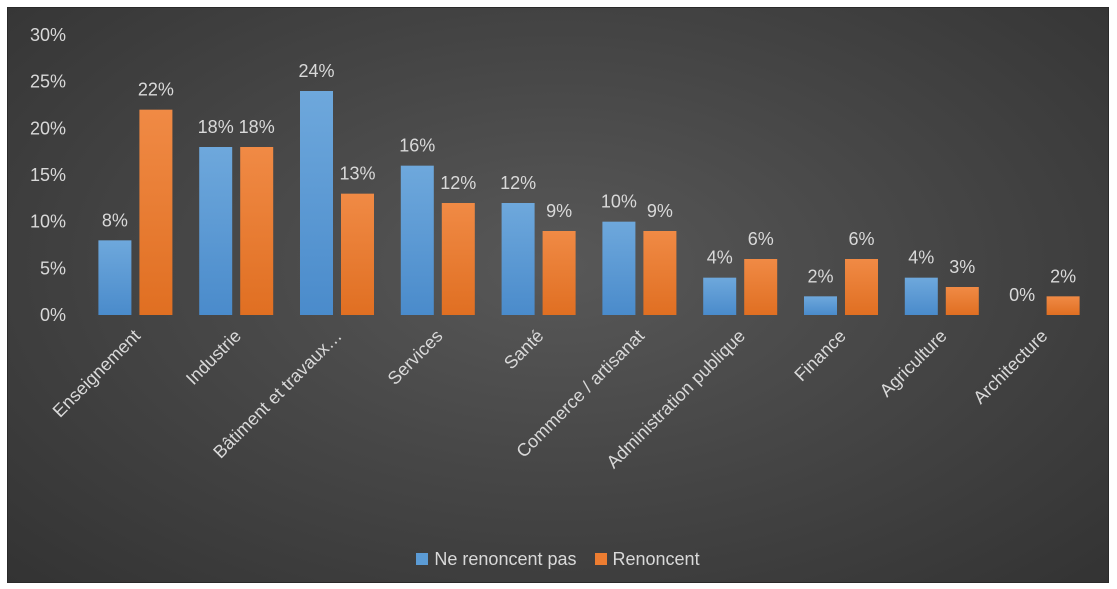 Image resolution: width=1117 pixels, height=589 pixels. I want to click on data-label: 24%, so click(316, 71).